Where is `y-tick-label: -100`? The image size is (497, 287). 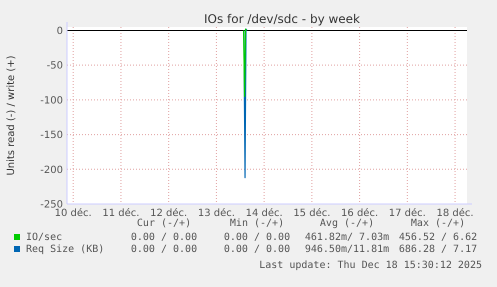
y-tick-label: -100 is located at coordinates (51, 100).